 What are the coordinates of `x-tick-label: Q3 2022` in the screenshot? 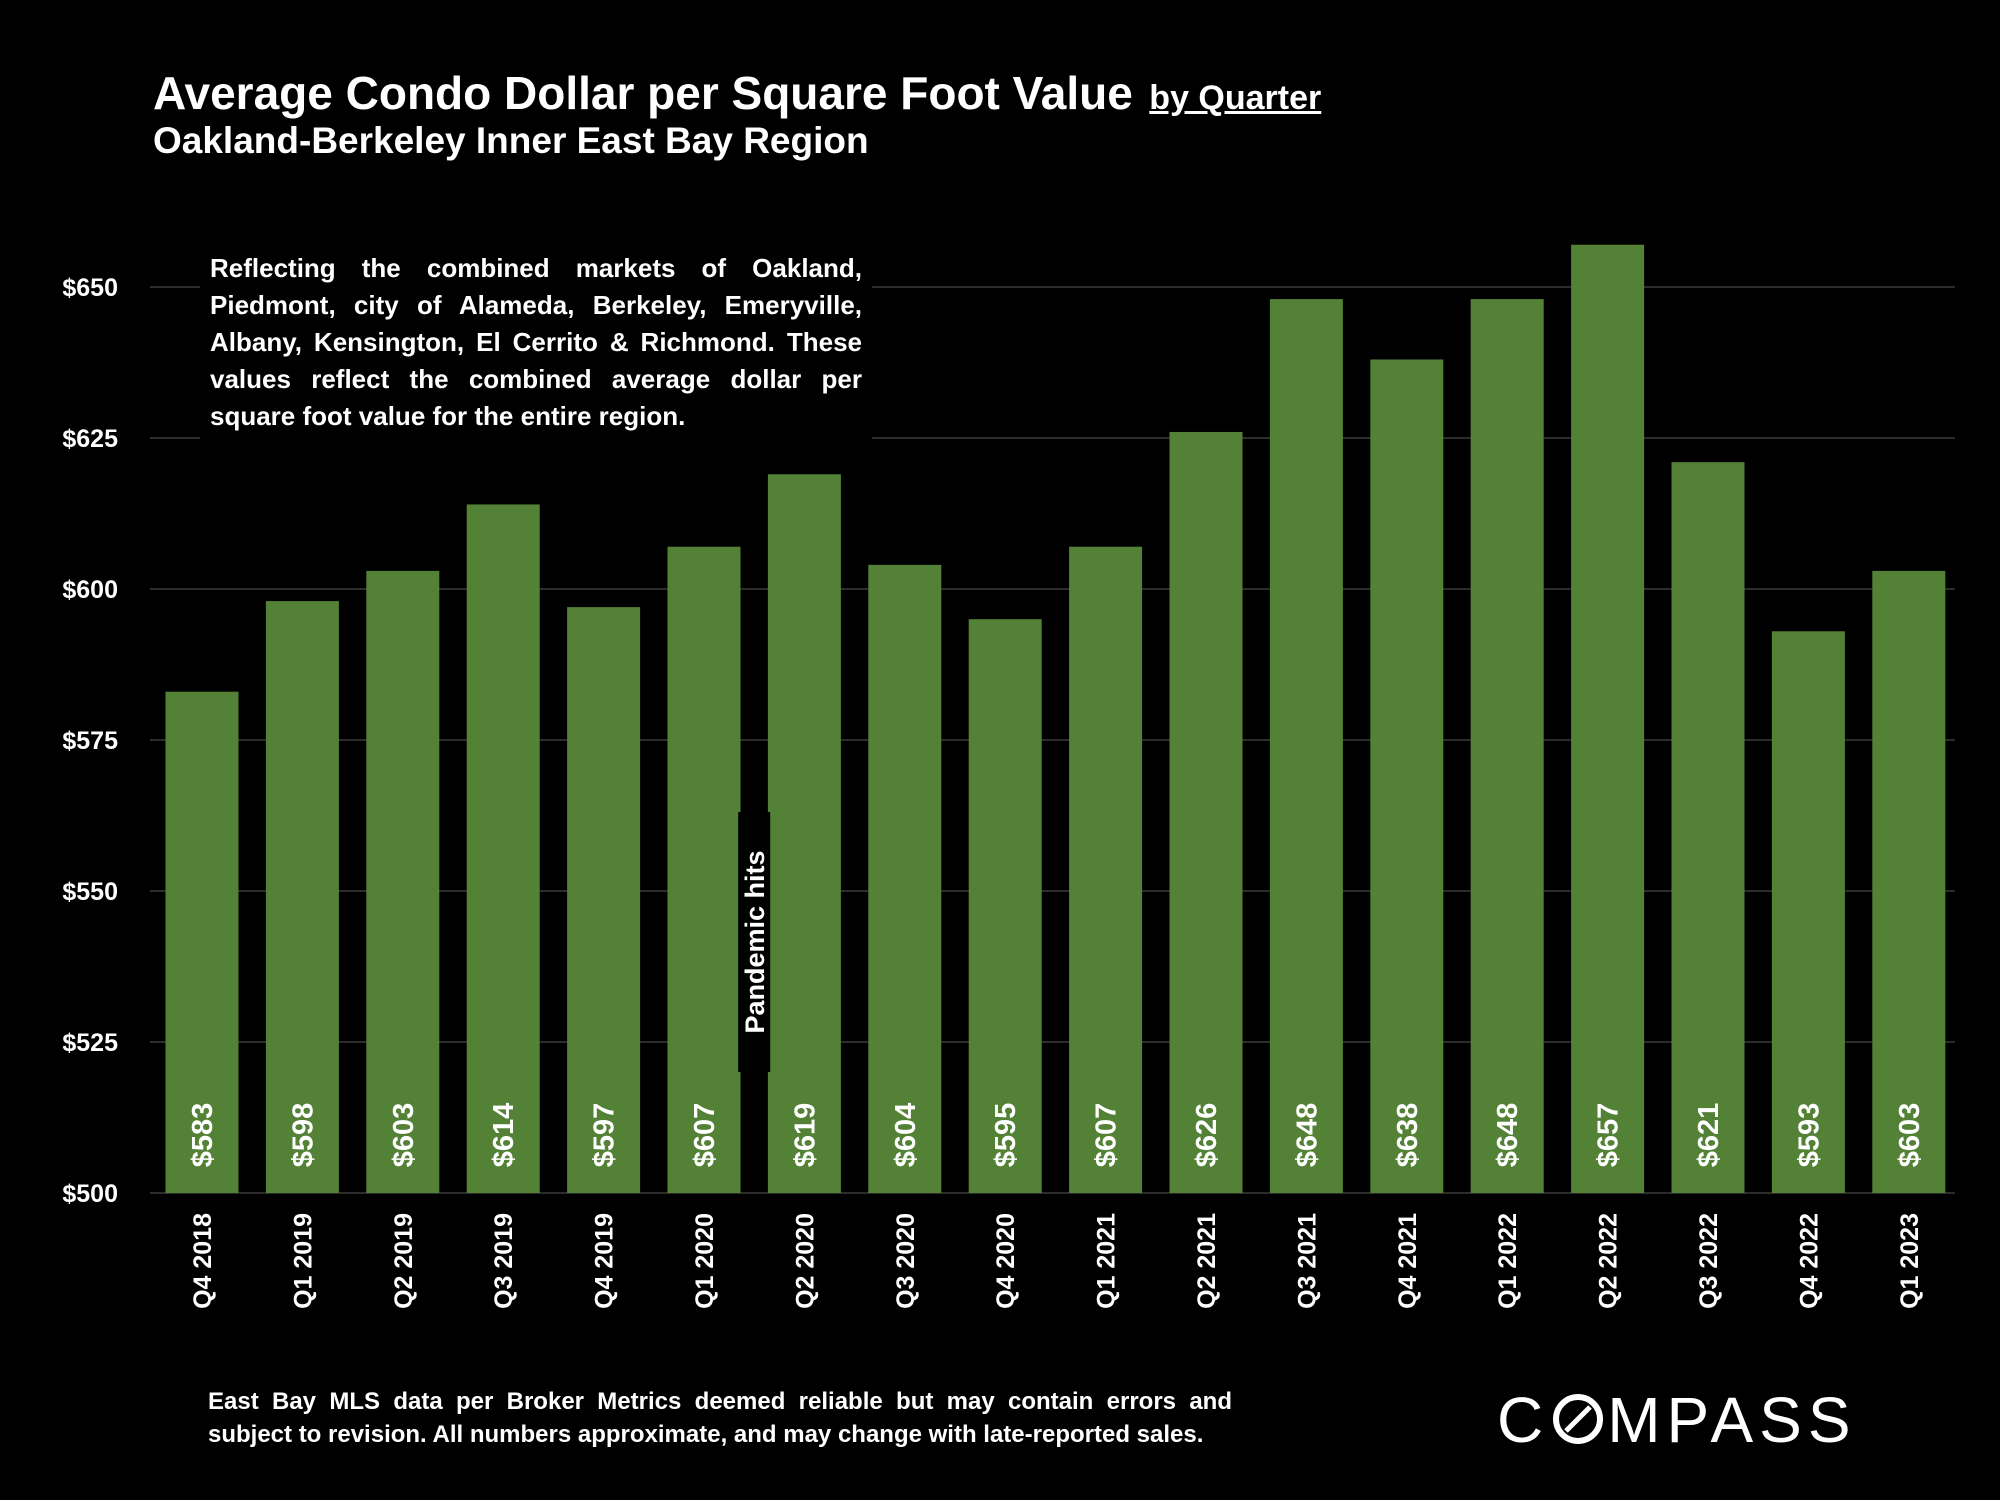 It's located at (1709, 1261).